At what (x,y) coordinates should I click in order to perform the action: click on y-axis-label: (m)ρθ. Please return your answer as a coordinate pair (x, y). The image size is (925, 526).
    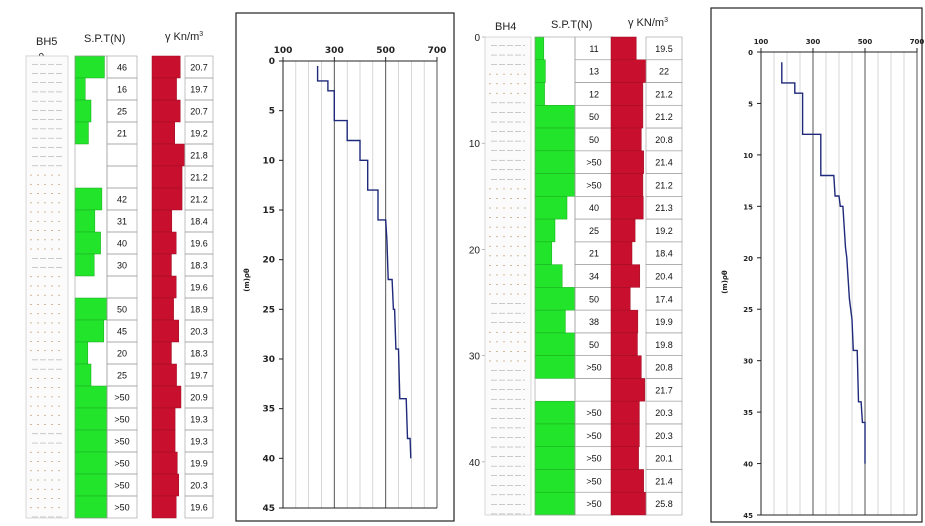
    Looking at the image, I should click on (725, 282).